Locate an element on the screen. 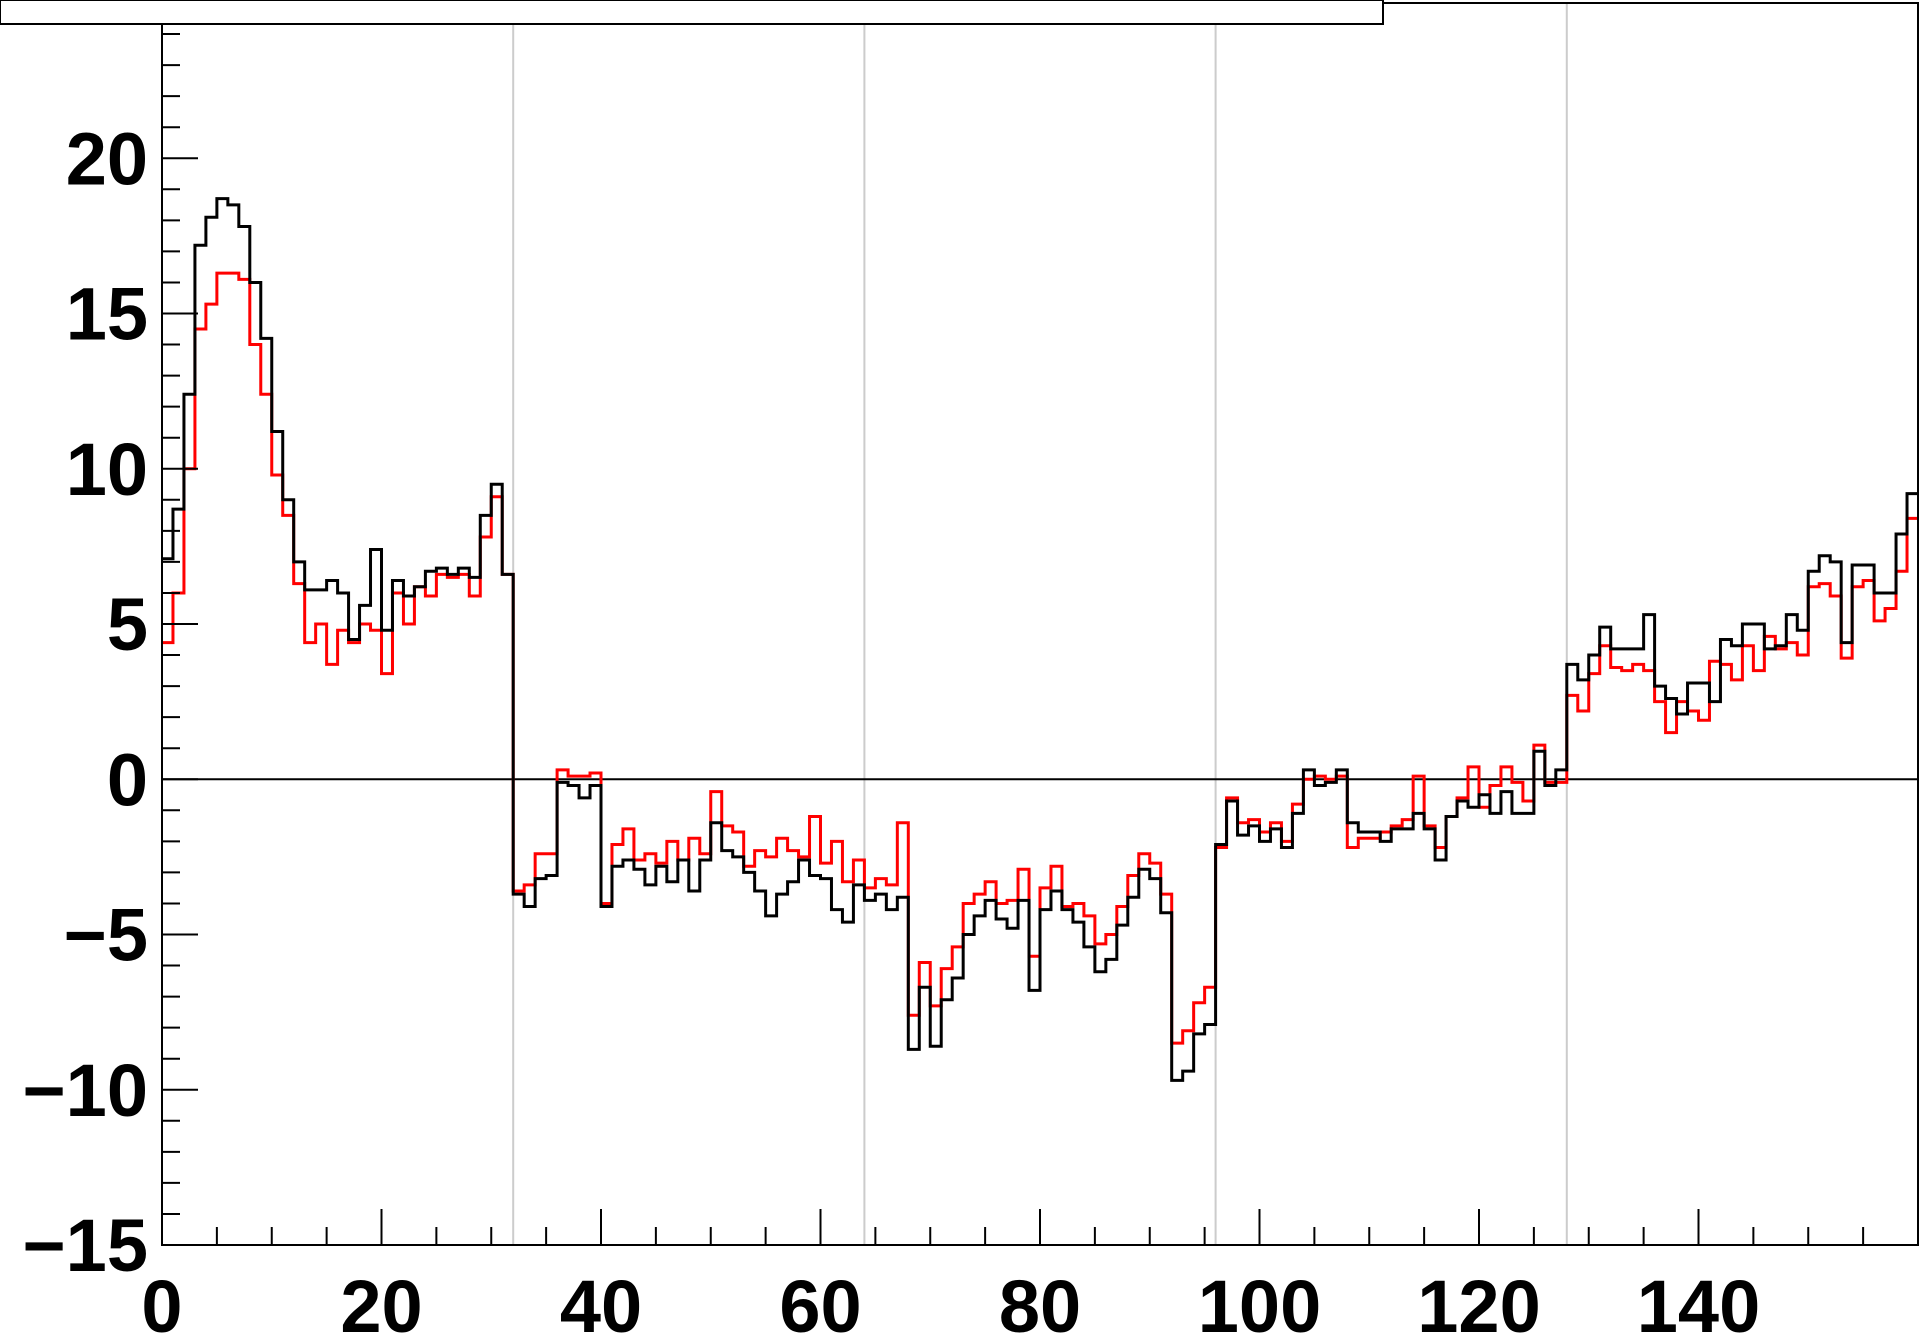  y-tick-label: 15 is located at coordinates (107, 314).